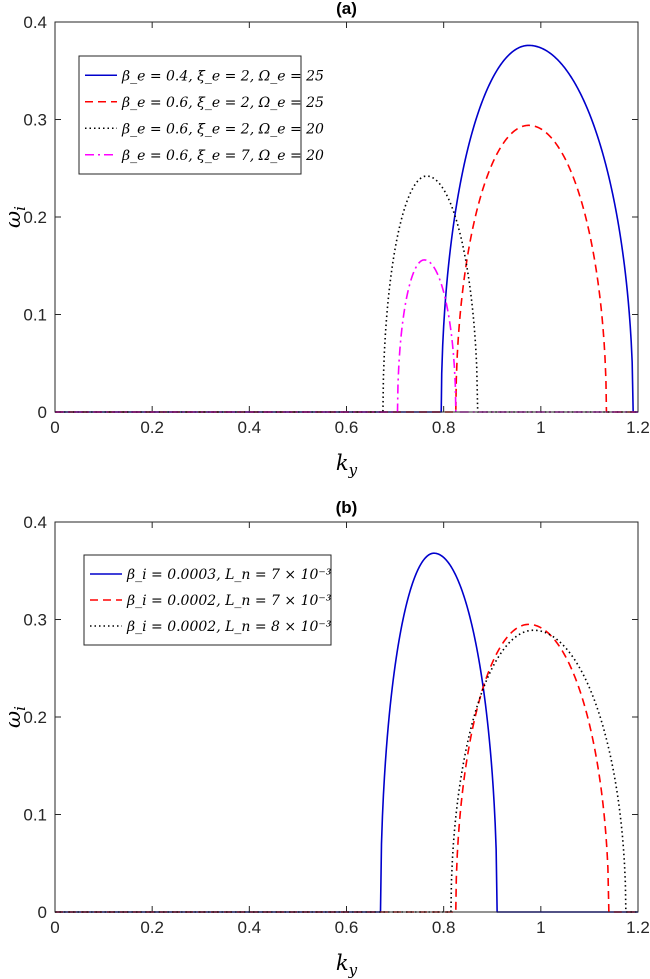 Image resolution: width=650 pixels, height=979 pixels. I want to click on legend-entry-3: β_i = 0.0002, L_n = 8 × 10⁻³, so click(229, 627).